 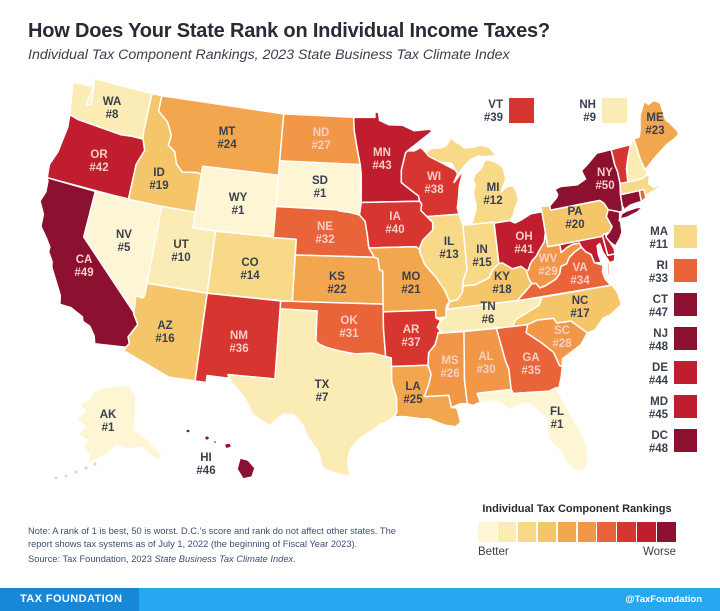 What do you see at coordinates (382, 153) in the screenshot?
I see `svg-text: MN` at bounding box center [382, 153].